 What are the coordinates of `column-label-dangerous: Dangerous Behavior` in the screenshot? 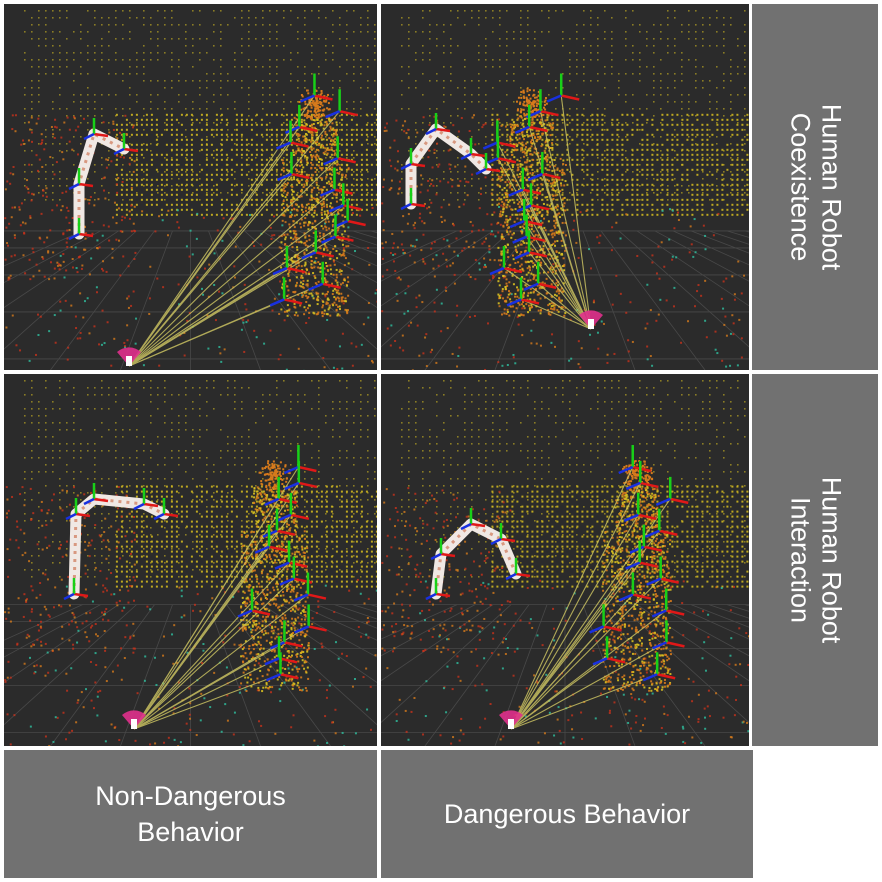 It's located at (567, 814).